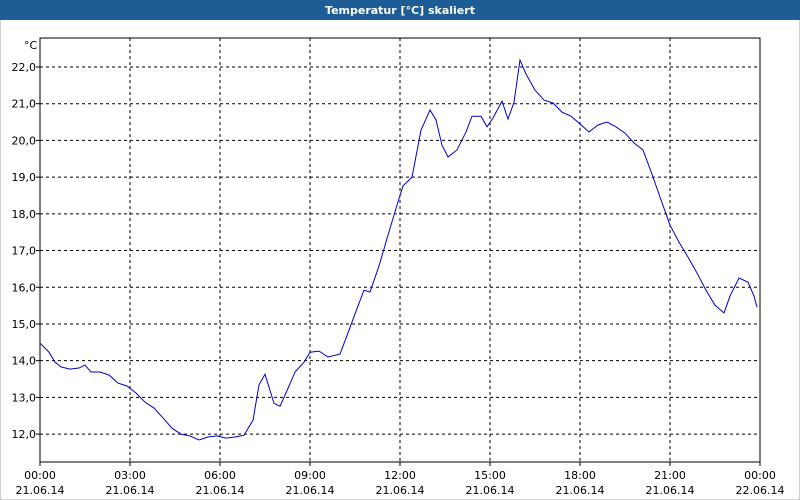 The image size is (800, 500). I want to click on y-unit: °C, so click(31, 45).